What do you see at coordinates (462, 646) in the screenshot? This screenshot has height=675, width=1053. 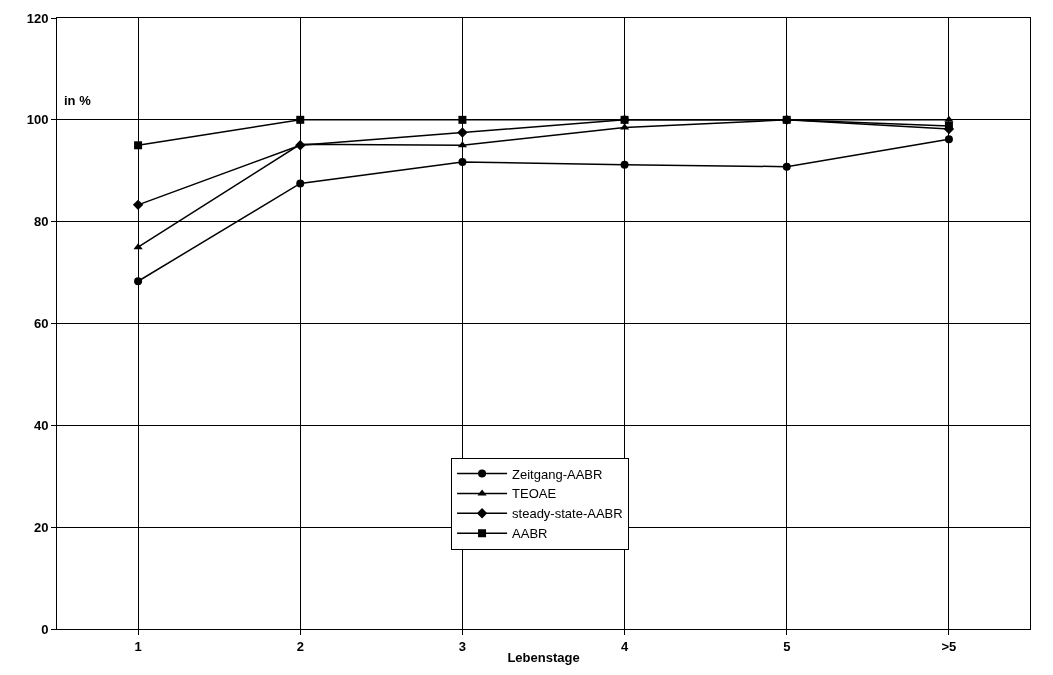 I see `x-tick-label: 3` at bounding box center [462, 646].